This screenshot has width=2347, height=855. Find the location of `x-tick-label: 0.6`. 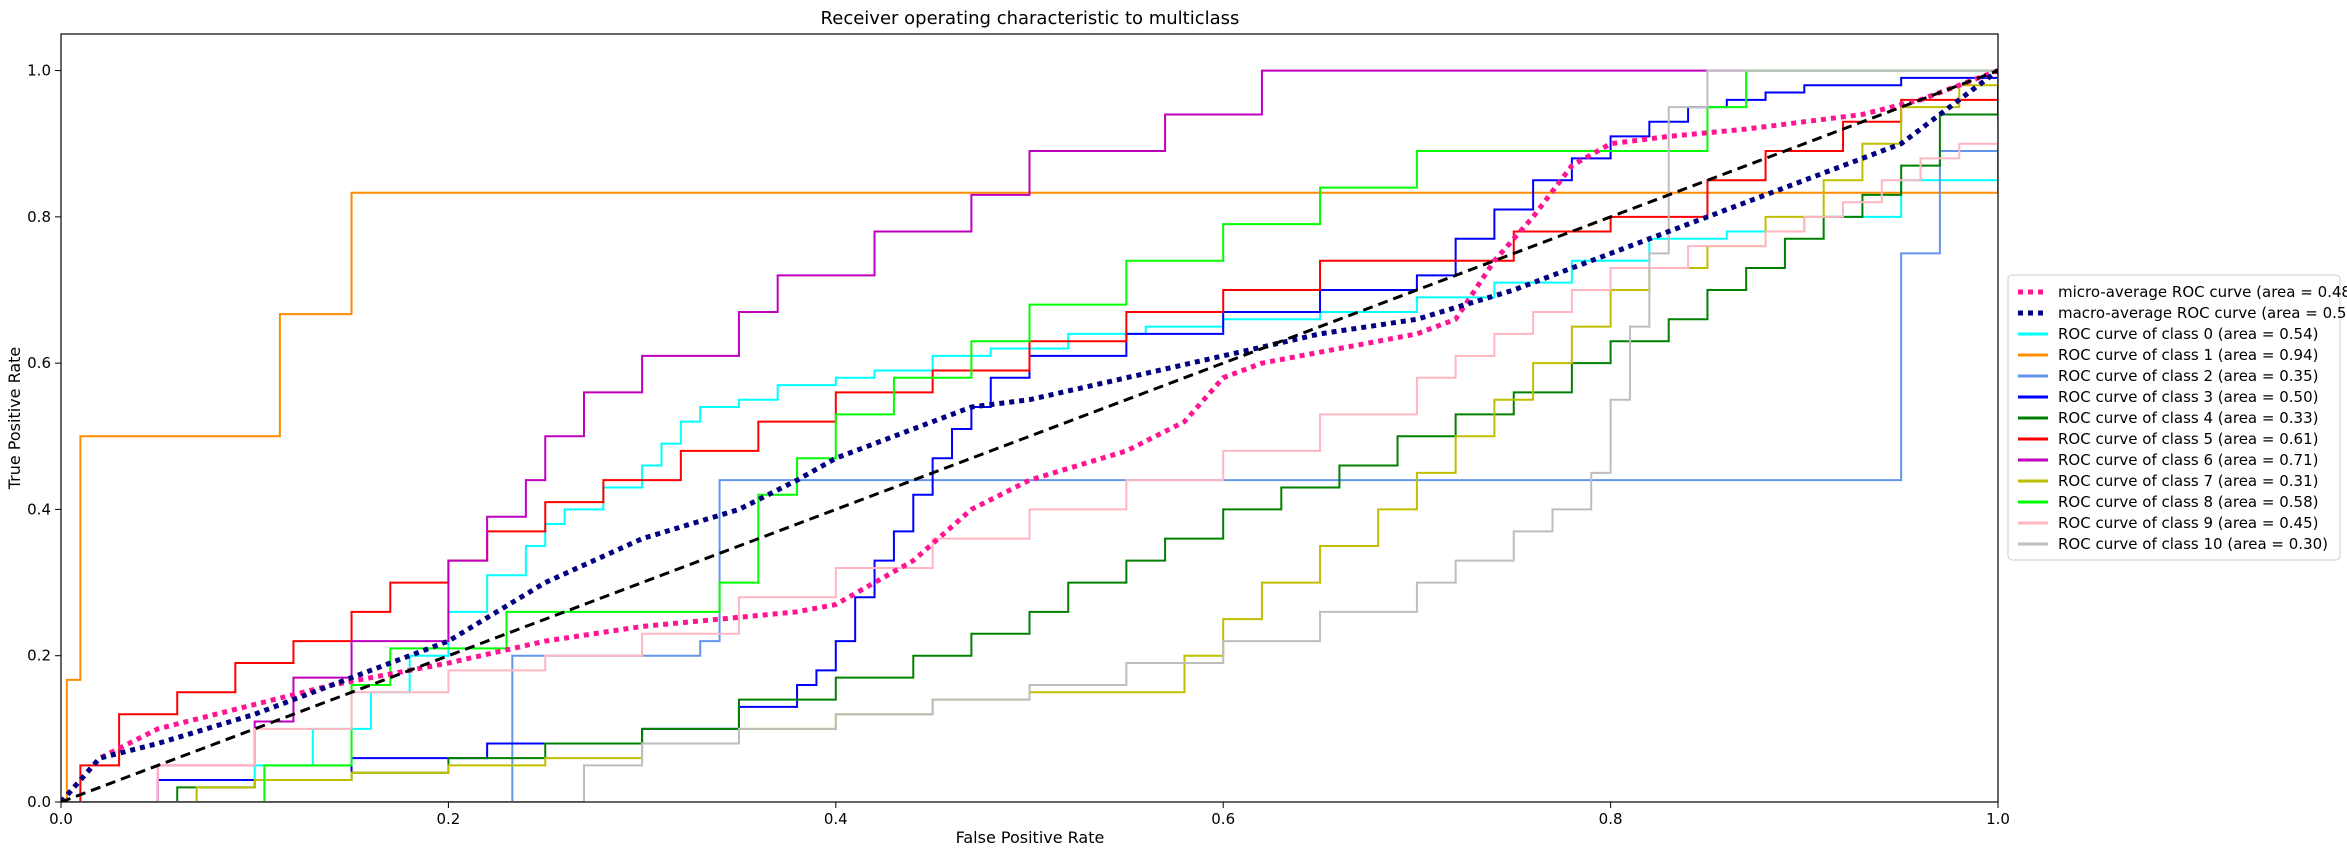

x-tick-label: 0.6 is located at coordinates (1223, 819).